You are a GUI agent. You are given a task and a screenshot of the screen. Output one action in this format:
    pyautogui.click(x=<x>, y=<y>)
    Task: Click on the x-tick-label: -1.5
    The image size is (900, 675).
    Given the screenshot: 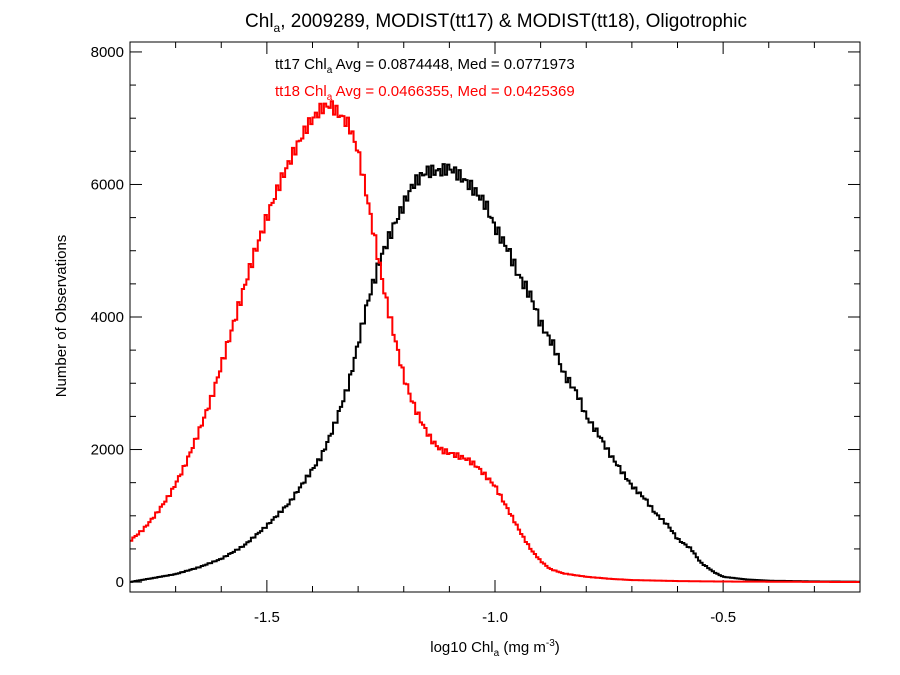 What is the action you would take?
    pyautogui.click(x=267, y=617)
    